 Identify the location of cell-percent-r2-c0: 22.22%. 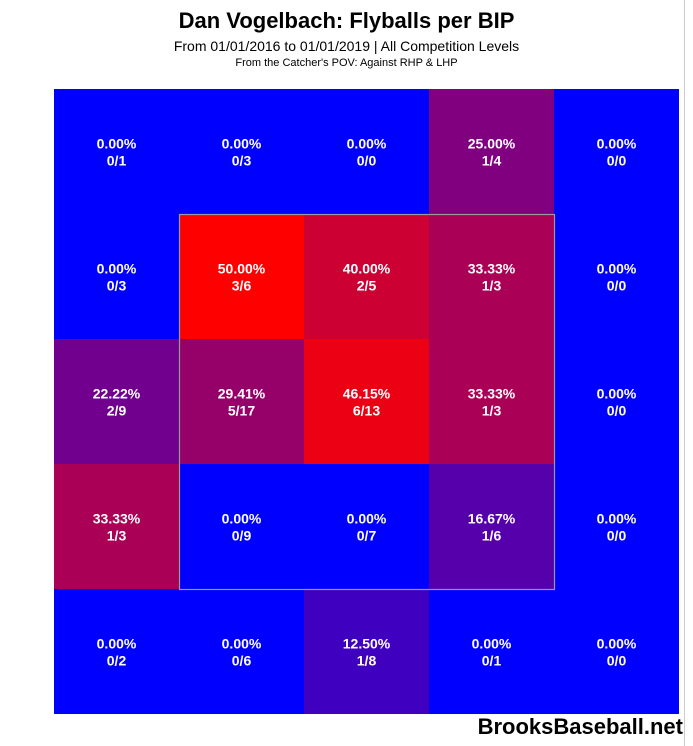
(117, 394).